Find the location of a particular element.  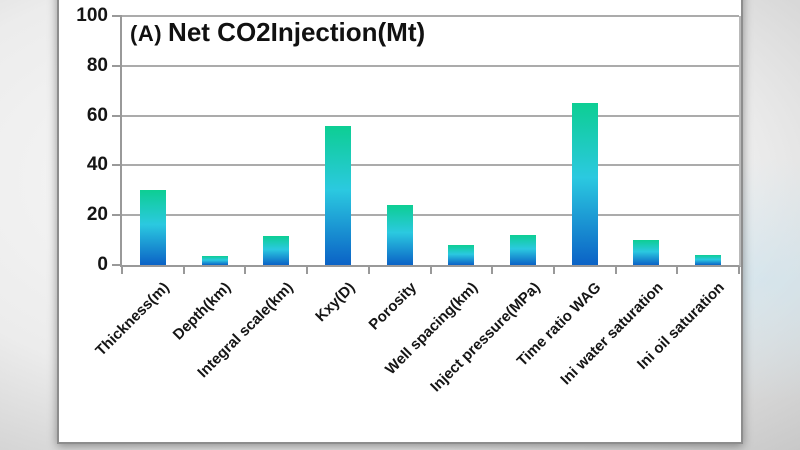

x-axis-label: Thickness(m) is located at coordinates (132, 319).